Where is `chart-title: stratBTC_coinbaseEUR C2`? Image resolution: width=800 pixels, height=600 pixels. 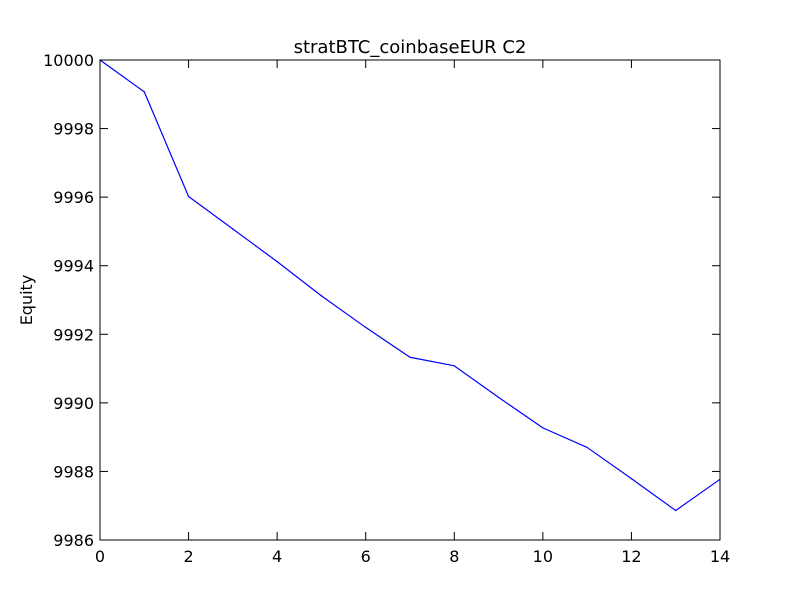
chart-title: stratBTC_coinbaseEUR C2 is located at coordinates (410, 47).